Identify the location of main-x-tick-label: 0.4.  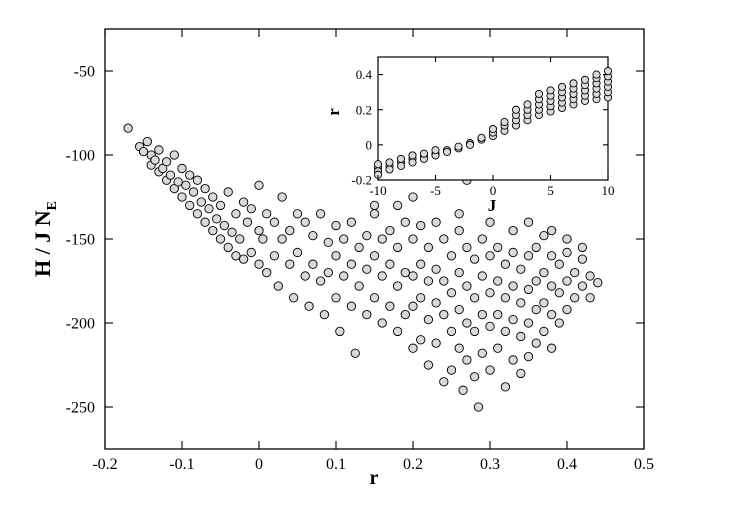
(567, 464).